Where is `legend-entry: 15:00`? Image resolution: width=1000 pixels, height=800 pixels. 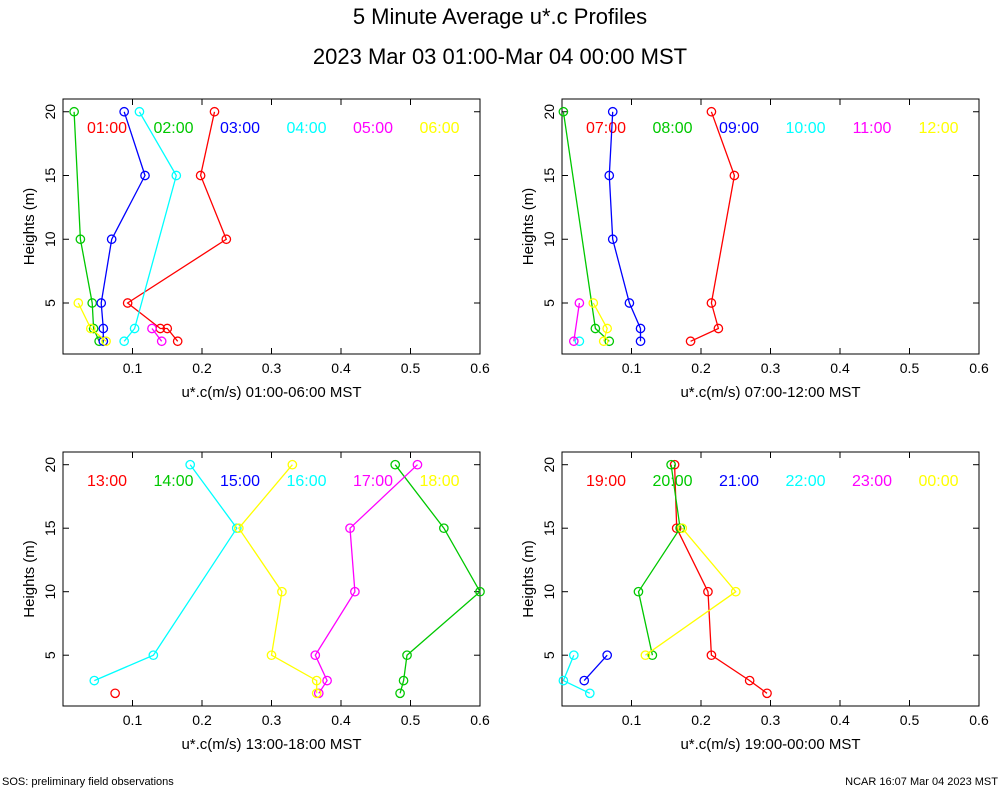
legend-entry: 15:00 is located at coordinates (240, 481).